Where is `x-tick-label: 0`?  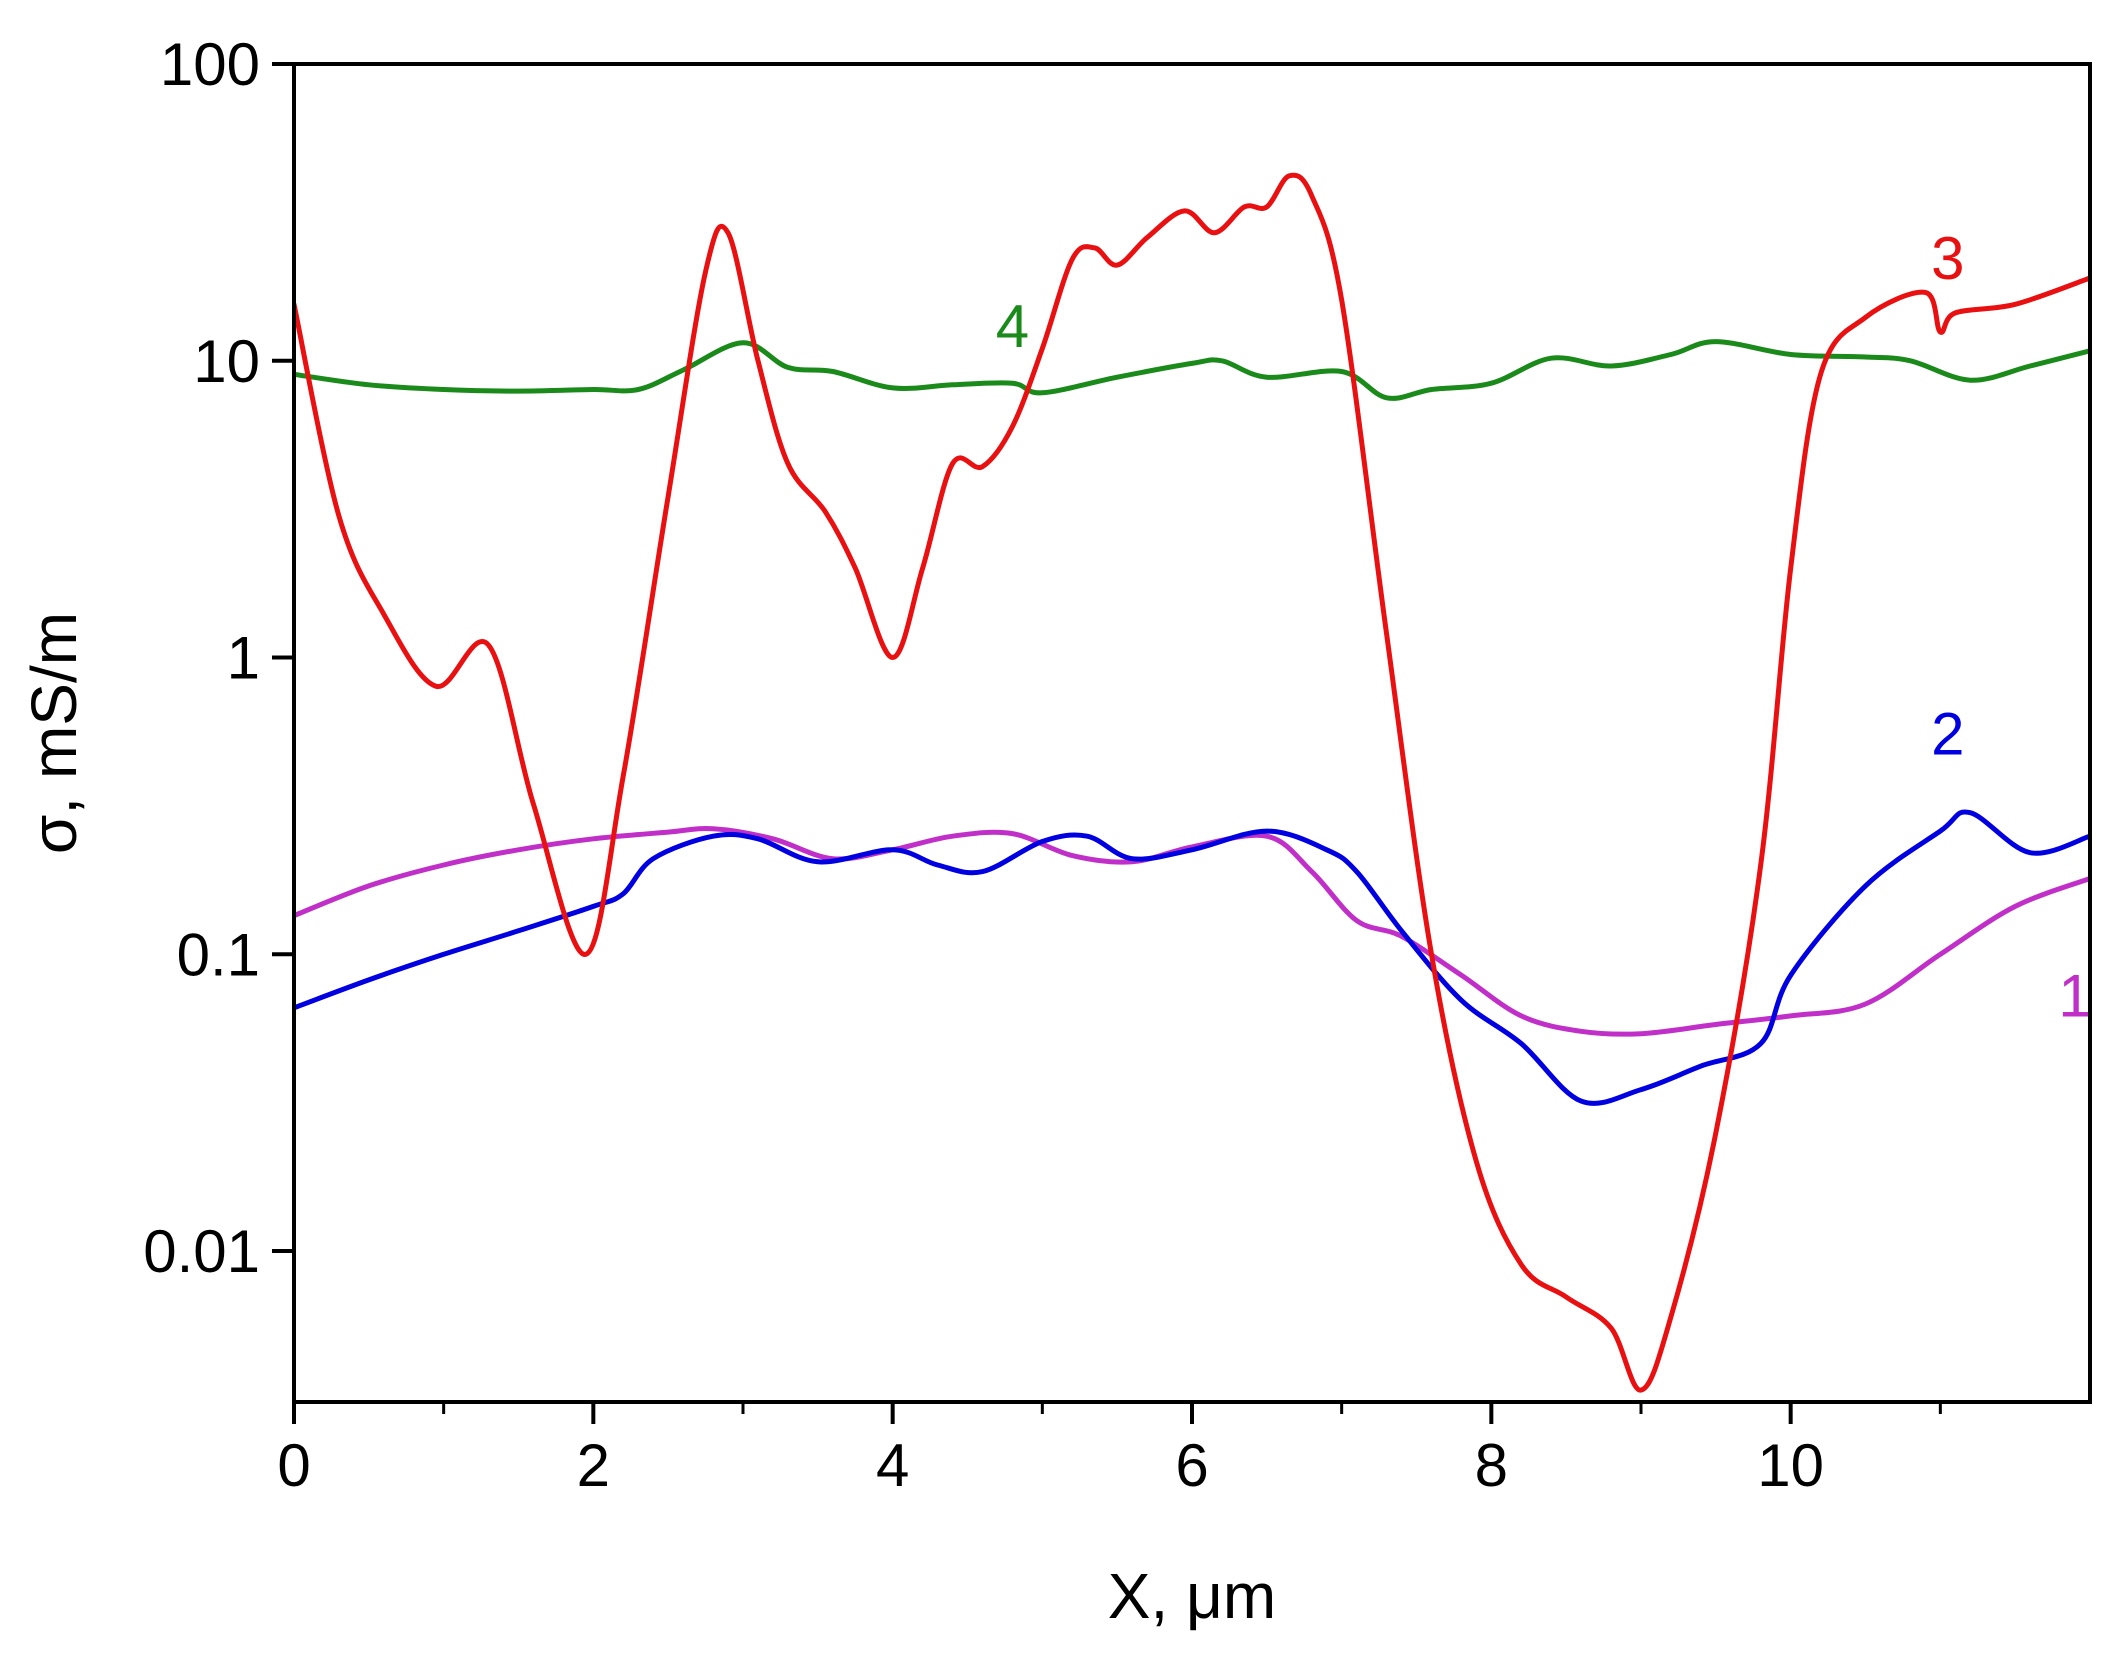 x-tick-label: 0 is located at coordinates (293, 1465).